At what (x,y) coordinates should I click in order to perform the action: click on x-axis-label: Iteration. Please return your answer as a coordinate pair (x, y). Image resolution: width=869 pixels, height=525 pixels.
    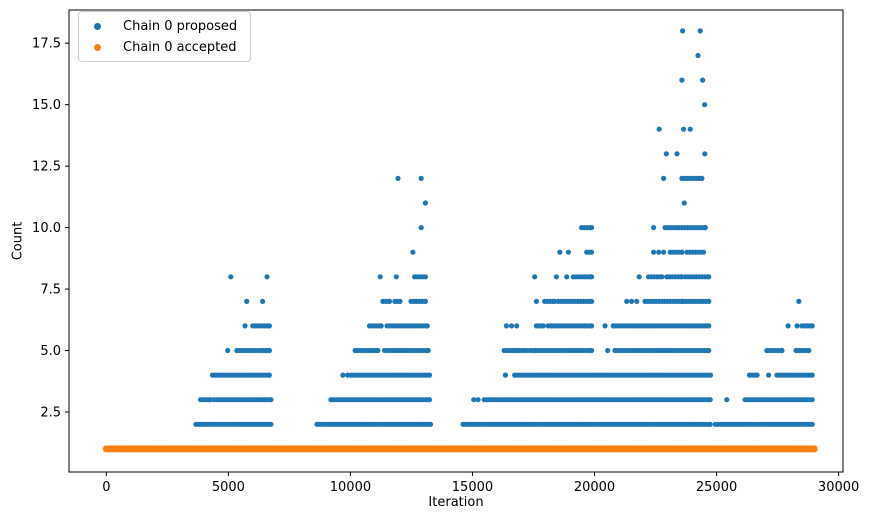
    Looking at the image, I should click on (456, 502).